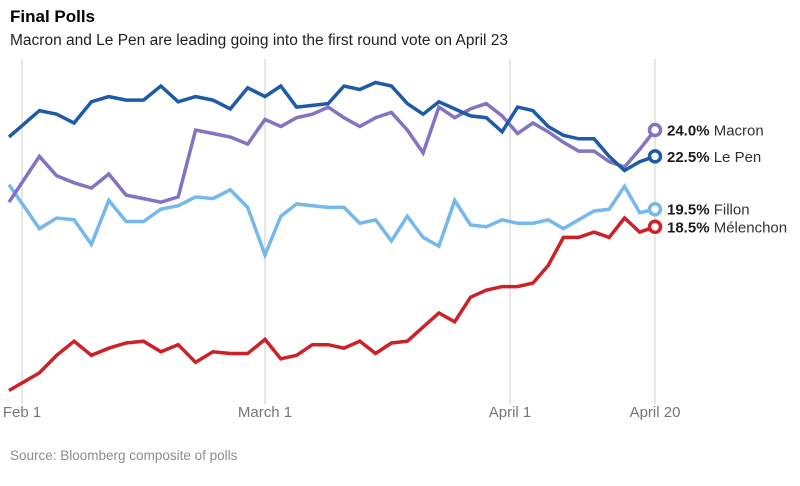 This screenshot has width=800, height=486. Describe the element at coordinates (53, 16) in the screenshot. I see `chart-title: Final Polls` at that location.